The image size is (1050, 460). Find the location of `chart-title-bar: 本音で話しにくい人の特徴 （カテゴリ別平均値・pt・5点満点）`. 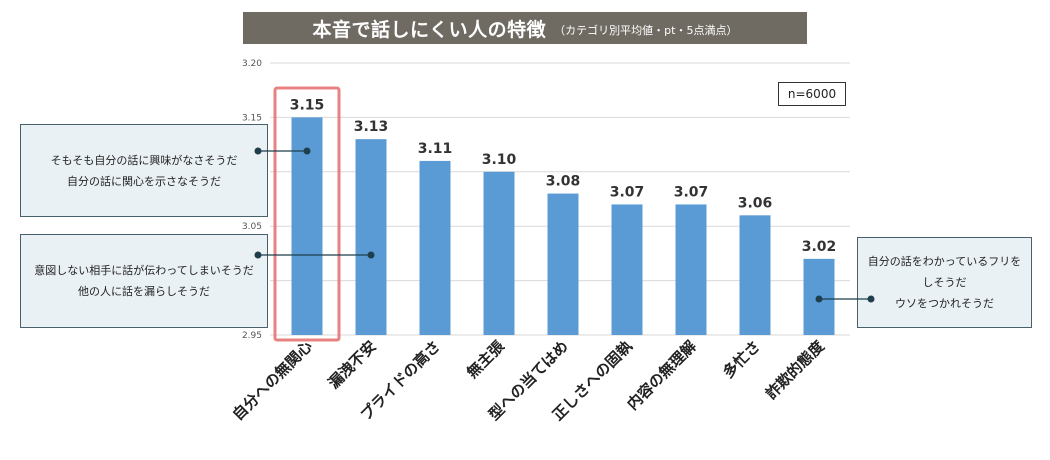

chart-title-bar: 本音で話しにくい人の特徴 （カテゴリ別平均値・pt・5点満点） is located at coordinates (525, 28).